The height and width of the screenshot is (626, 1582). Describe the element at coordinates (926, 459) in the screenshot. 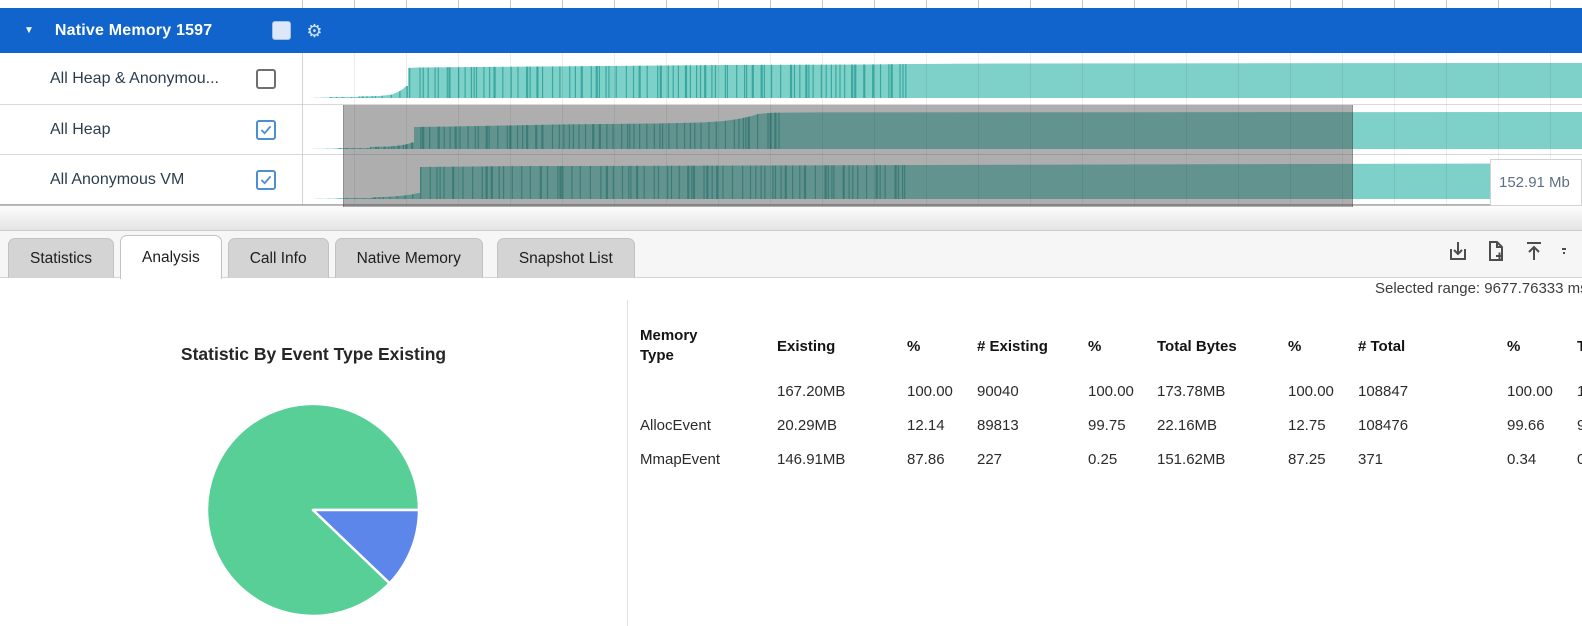

I see `table-cell-r2-c2: 87.86` at that location.